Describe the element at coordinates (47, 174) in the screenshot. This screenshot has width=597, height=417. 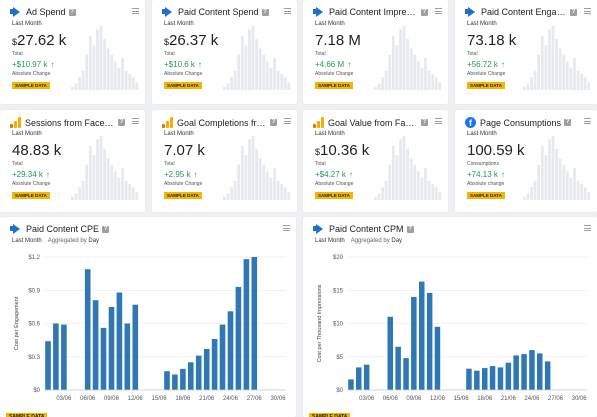
I see `arrow-up-icon: ↑` at that location.